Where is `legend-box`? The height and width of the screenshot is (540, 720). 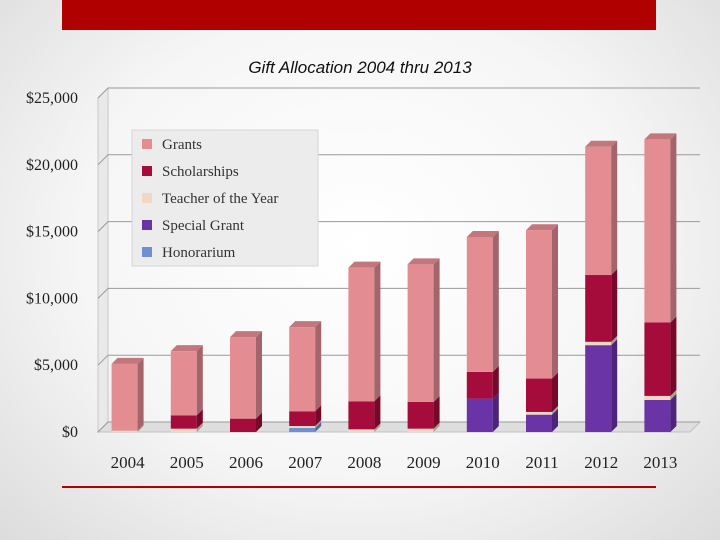 legend-box is located at coordinates (225, 198).